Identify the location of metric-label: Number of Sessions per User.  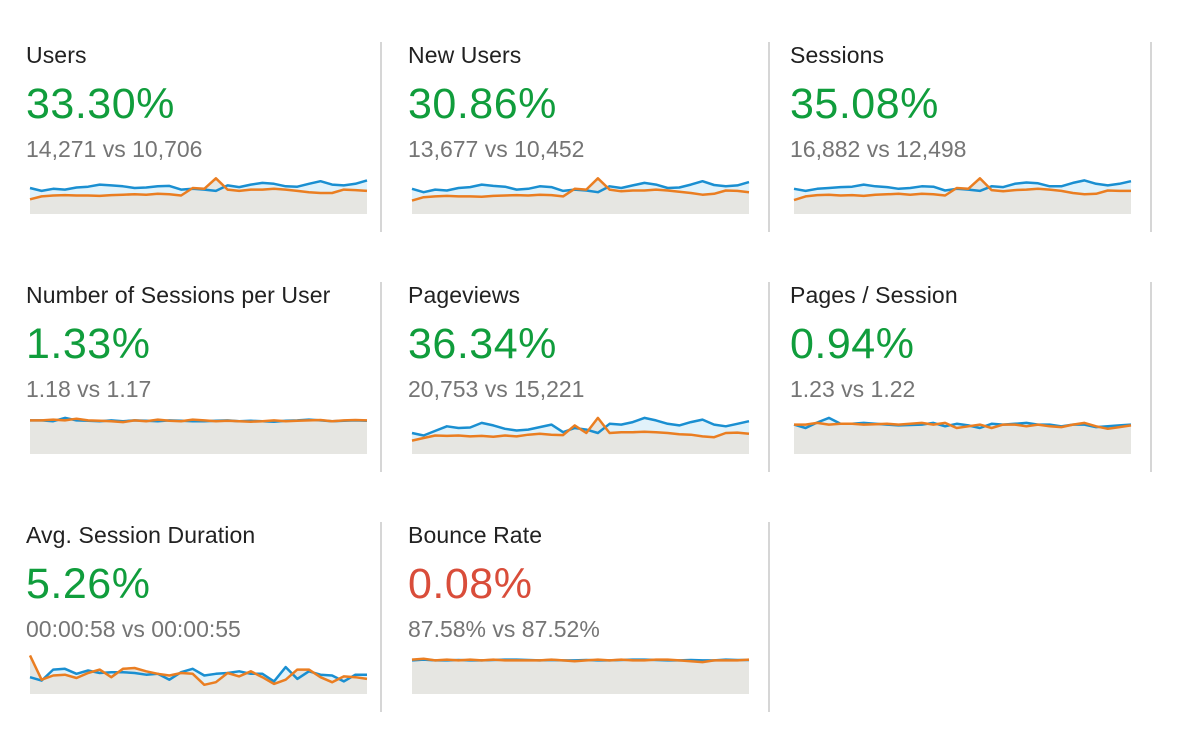
(178, 295).